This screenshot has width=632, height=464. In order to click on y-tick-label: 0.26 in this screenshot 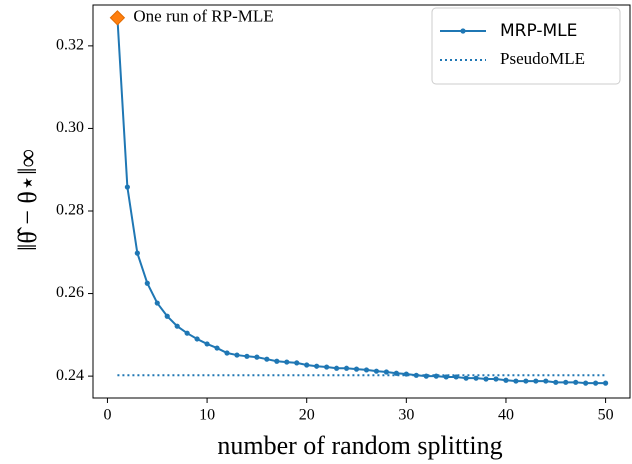, I will do `click(70, 292)`.